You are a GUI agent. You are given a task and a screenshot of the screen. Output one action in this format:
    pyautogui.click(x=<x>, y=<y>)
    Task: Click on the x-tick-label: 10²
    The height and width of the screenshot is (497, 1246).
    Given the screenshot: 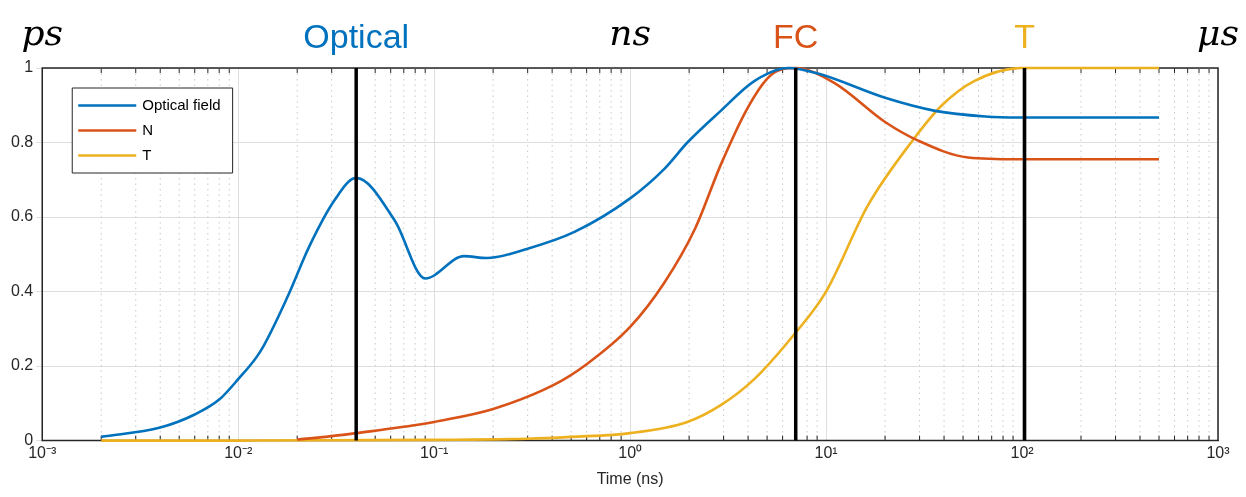 What is the action you would take?
    pyautogui.click(x=1022, y=452)
    